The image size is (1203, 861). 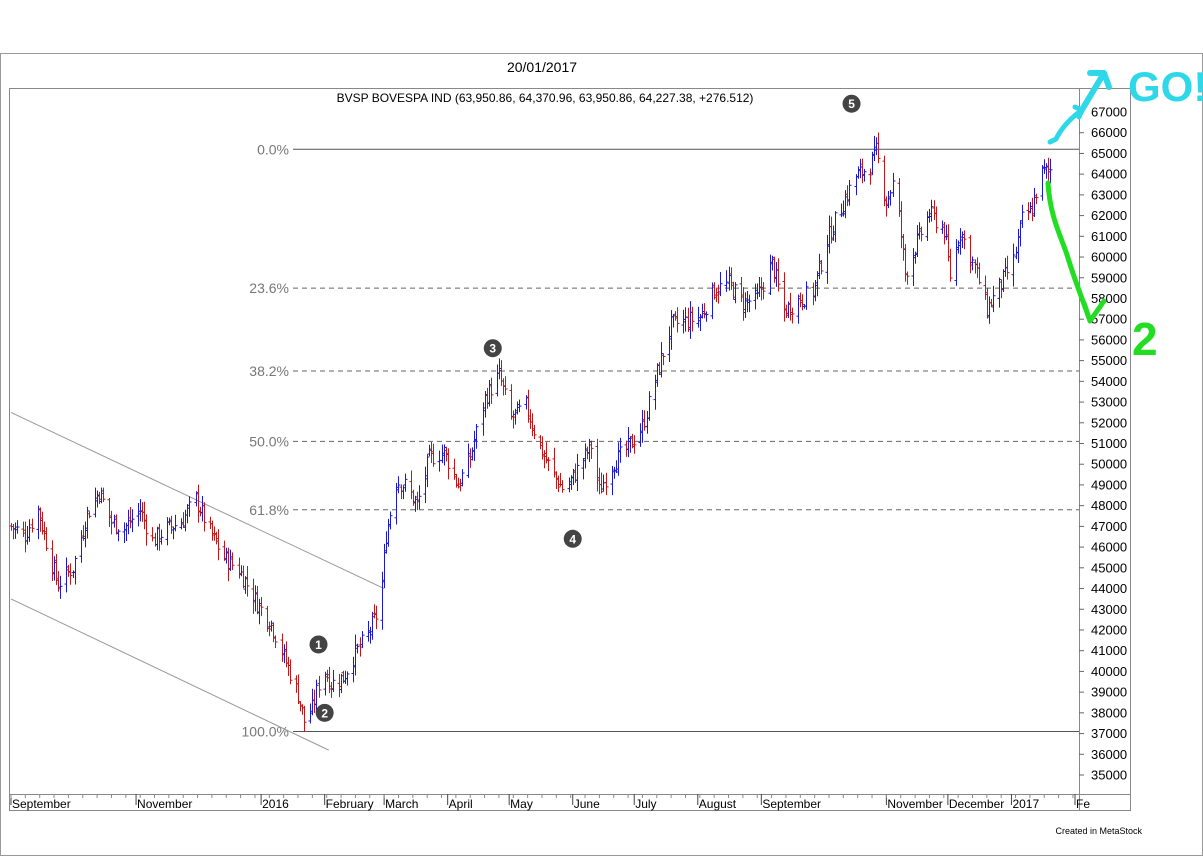 I want to click on x-tick-label: February, so click(x=350, y=804).